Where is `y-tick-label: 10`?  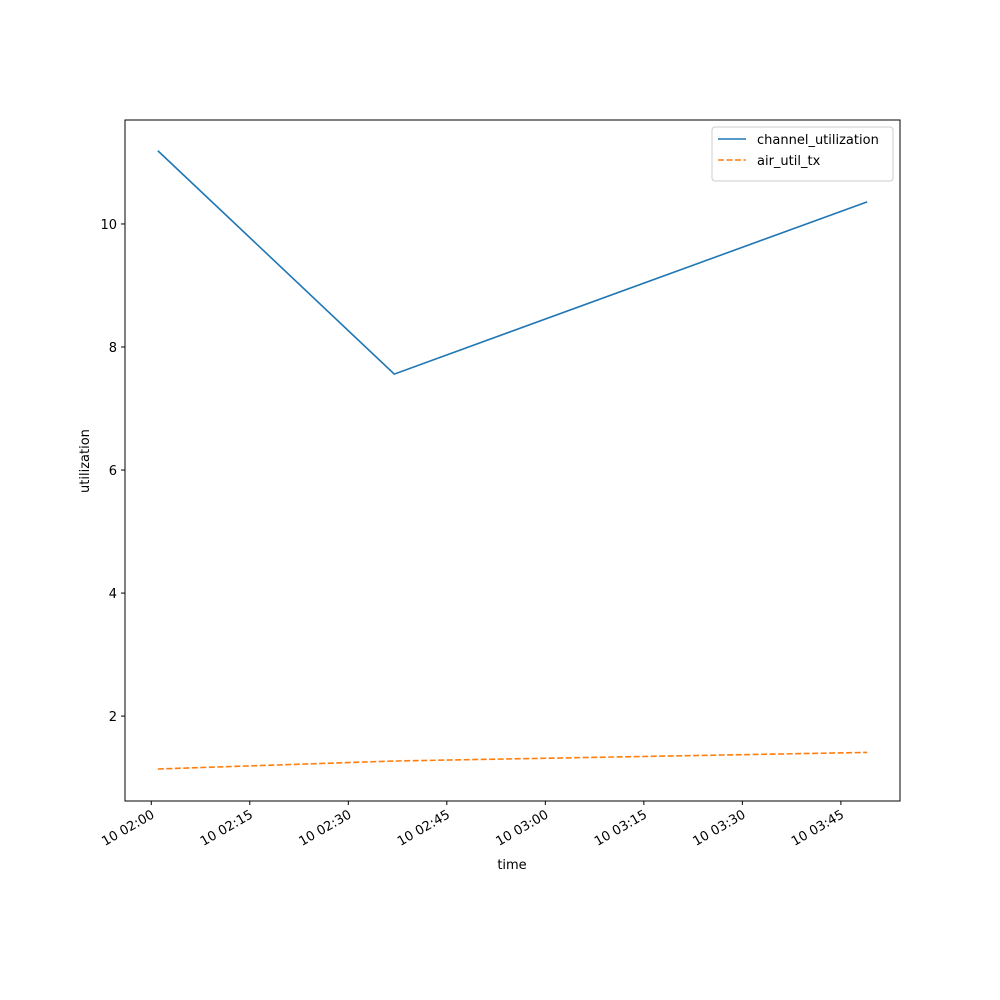
y-tick-label: 10 is located at coordinates (108, 225).